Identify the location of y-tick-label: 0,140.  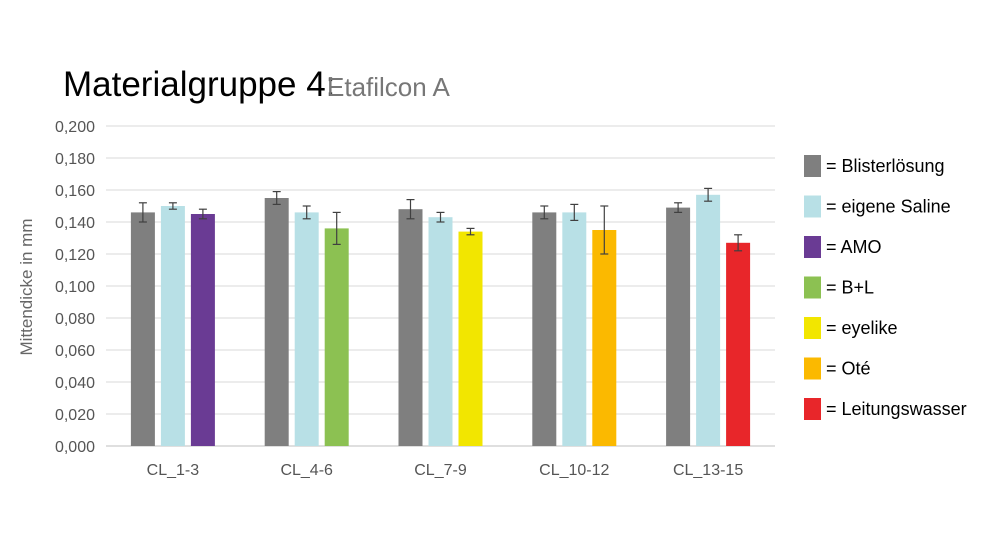
(75, 223).